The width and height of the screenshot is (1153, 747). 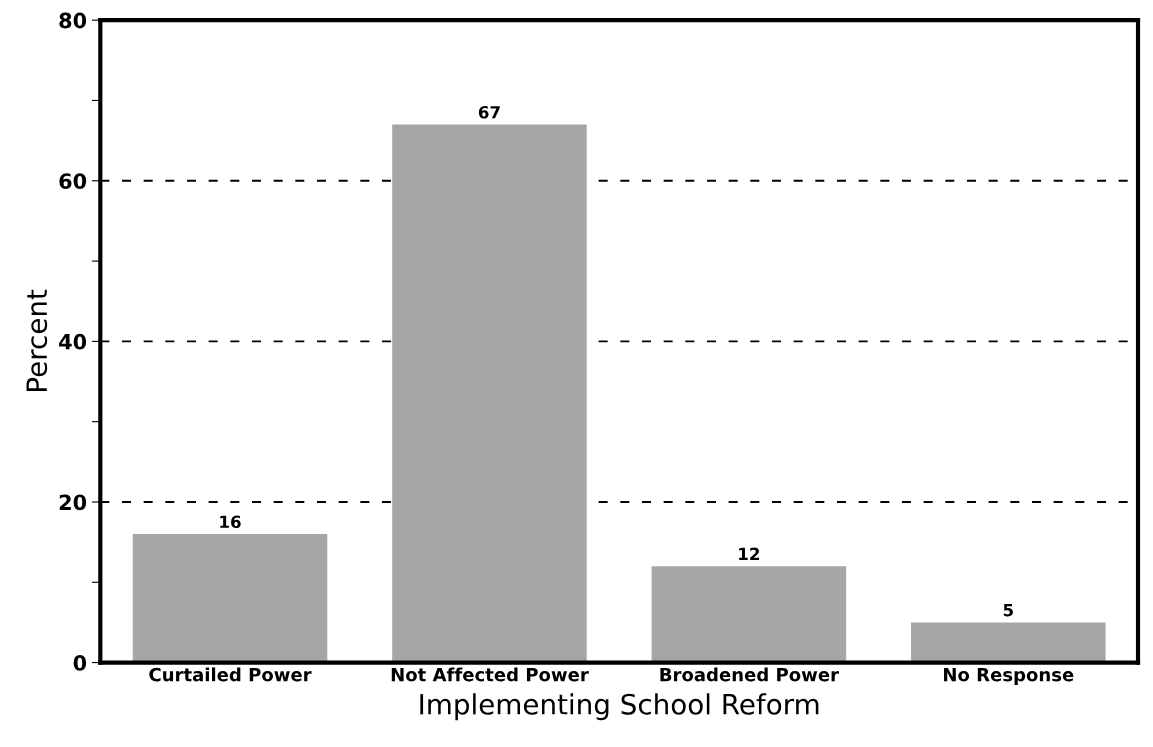 I want to click on x-tick-label: No Response, so click(x=1009, y=676).